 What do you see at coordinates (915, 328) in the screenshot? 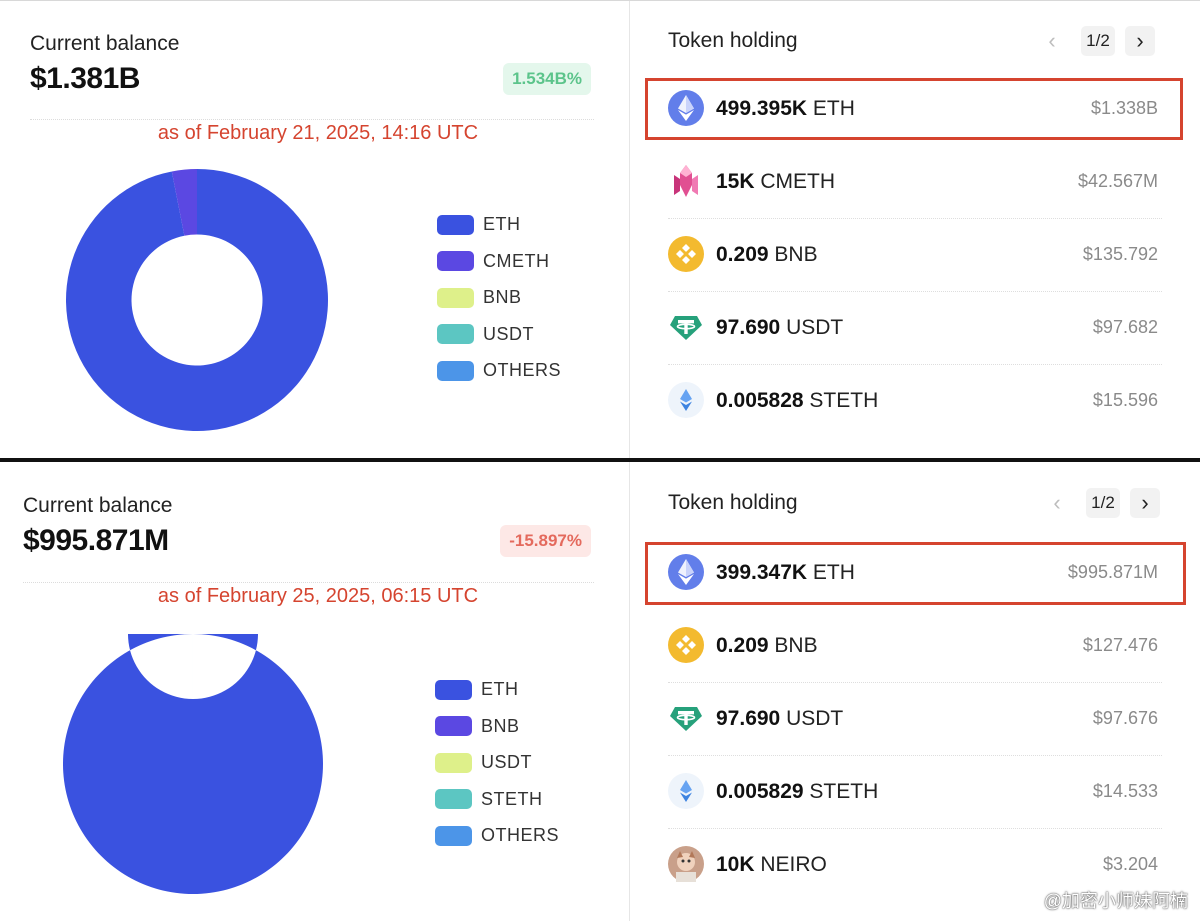
I see `token-row-usdt: 97.690 USDT $97.682` at bounding box center [915, 328].